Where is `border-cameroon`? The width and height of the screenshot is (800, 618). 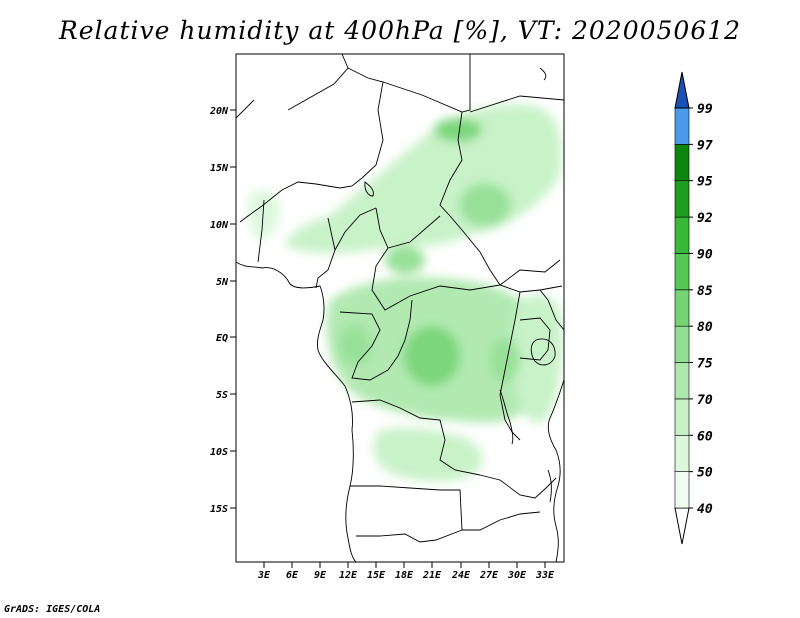
border-cameroon is located at coordinates (355, 229).